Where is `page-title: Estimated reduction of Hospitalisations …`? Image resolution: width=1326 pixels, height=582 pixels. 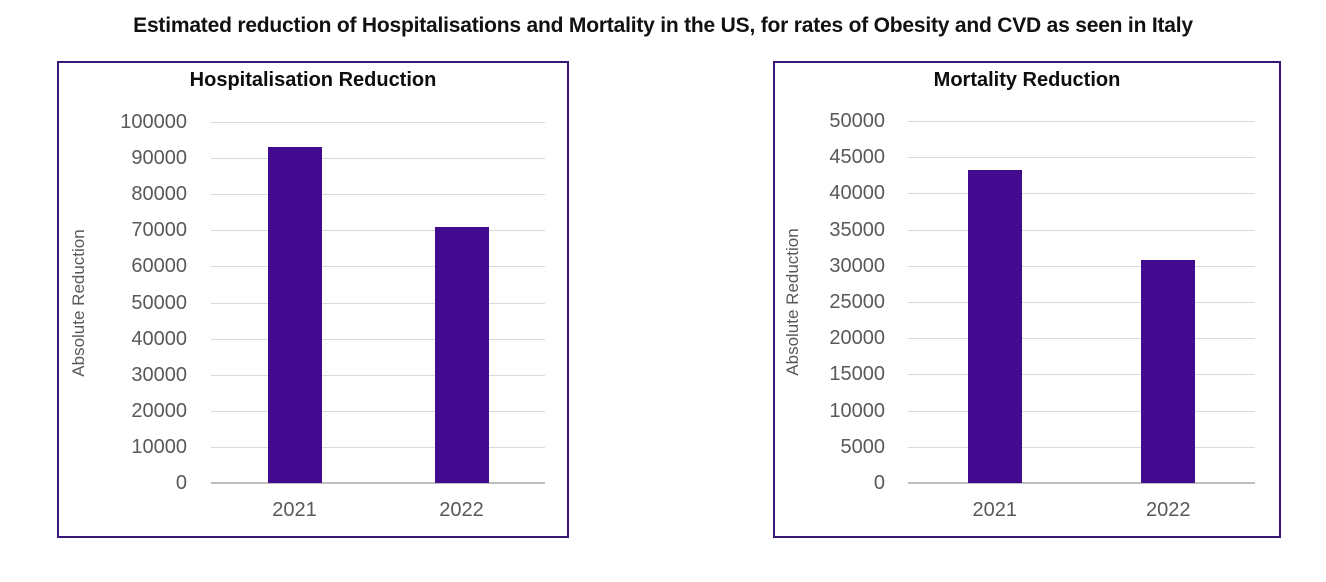
page-title: Estimated reduction of Hospitalisations … is located at coordinates (663, 25).